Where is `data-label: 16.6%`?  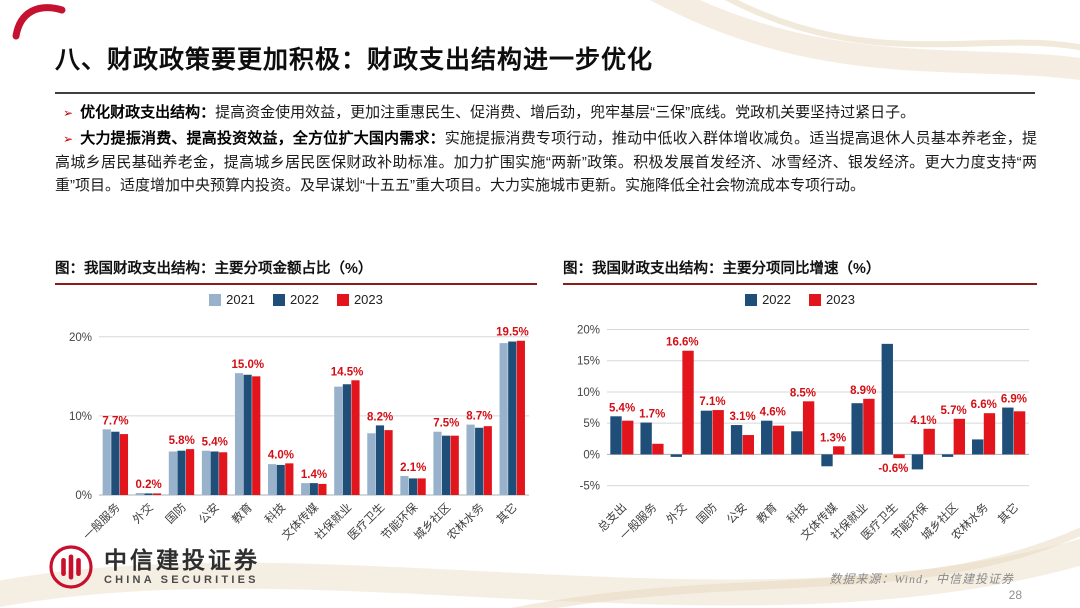 data-label: 16.6% is located at coordinates (682, 343).